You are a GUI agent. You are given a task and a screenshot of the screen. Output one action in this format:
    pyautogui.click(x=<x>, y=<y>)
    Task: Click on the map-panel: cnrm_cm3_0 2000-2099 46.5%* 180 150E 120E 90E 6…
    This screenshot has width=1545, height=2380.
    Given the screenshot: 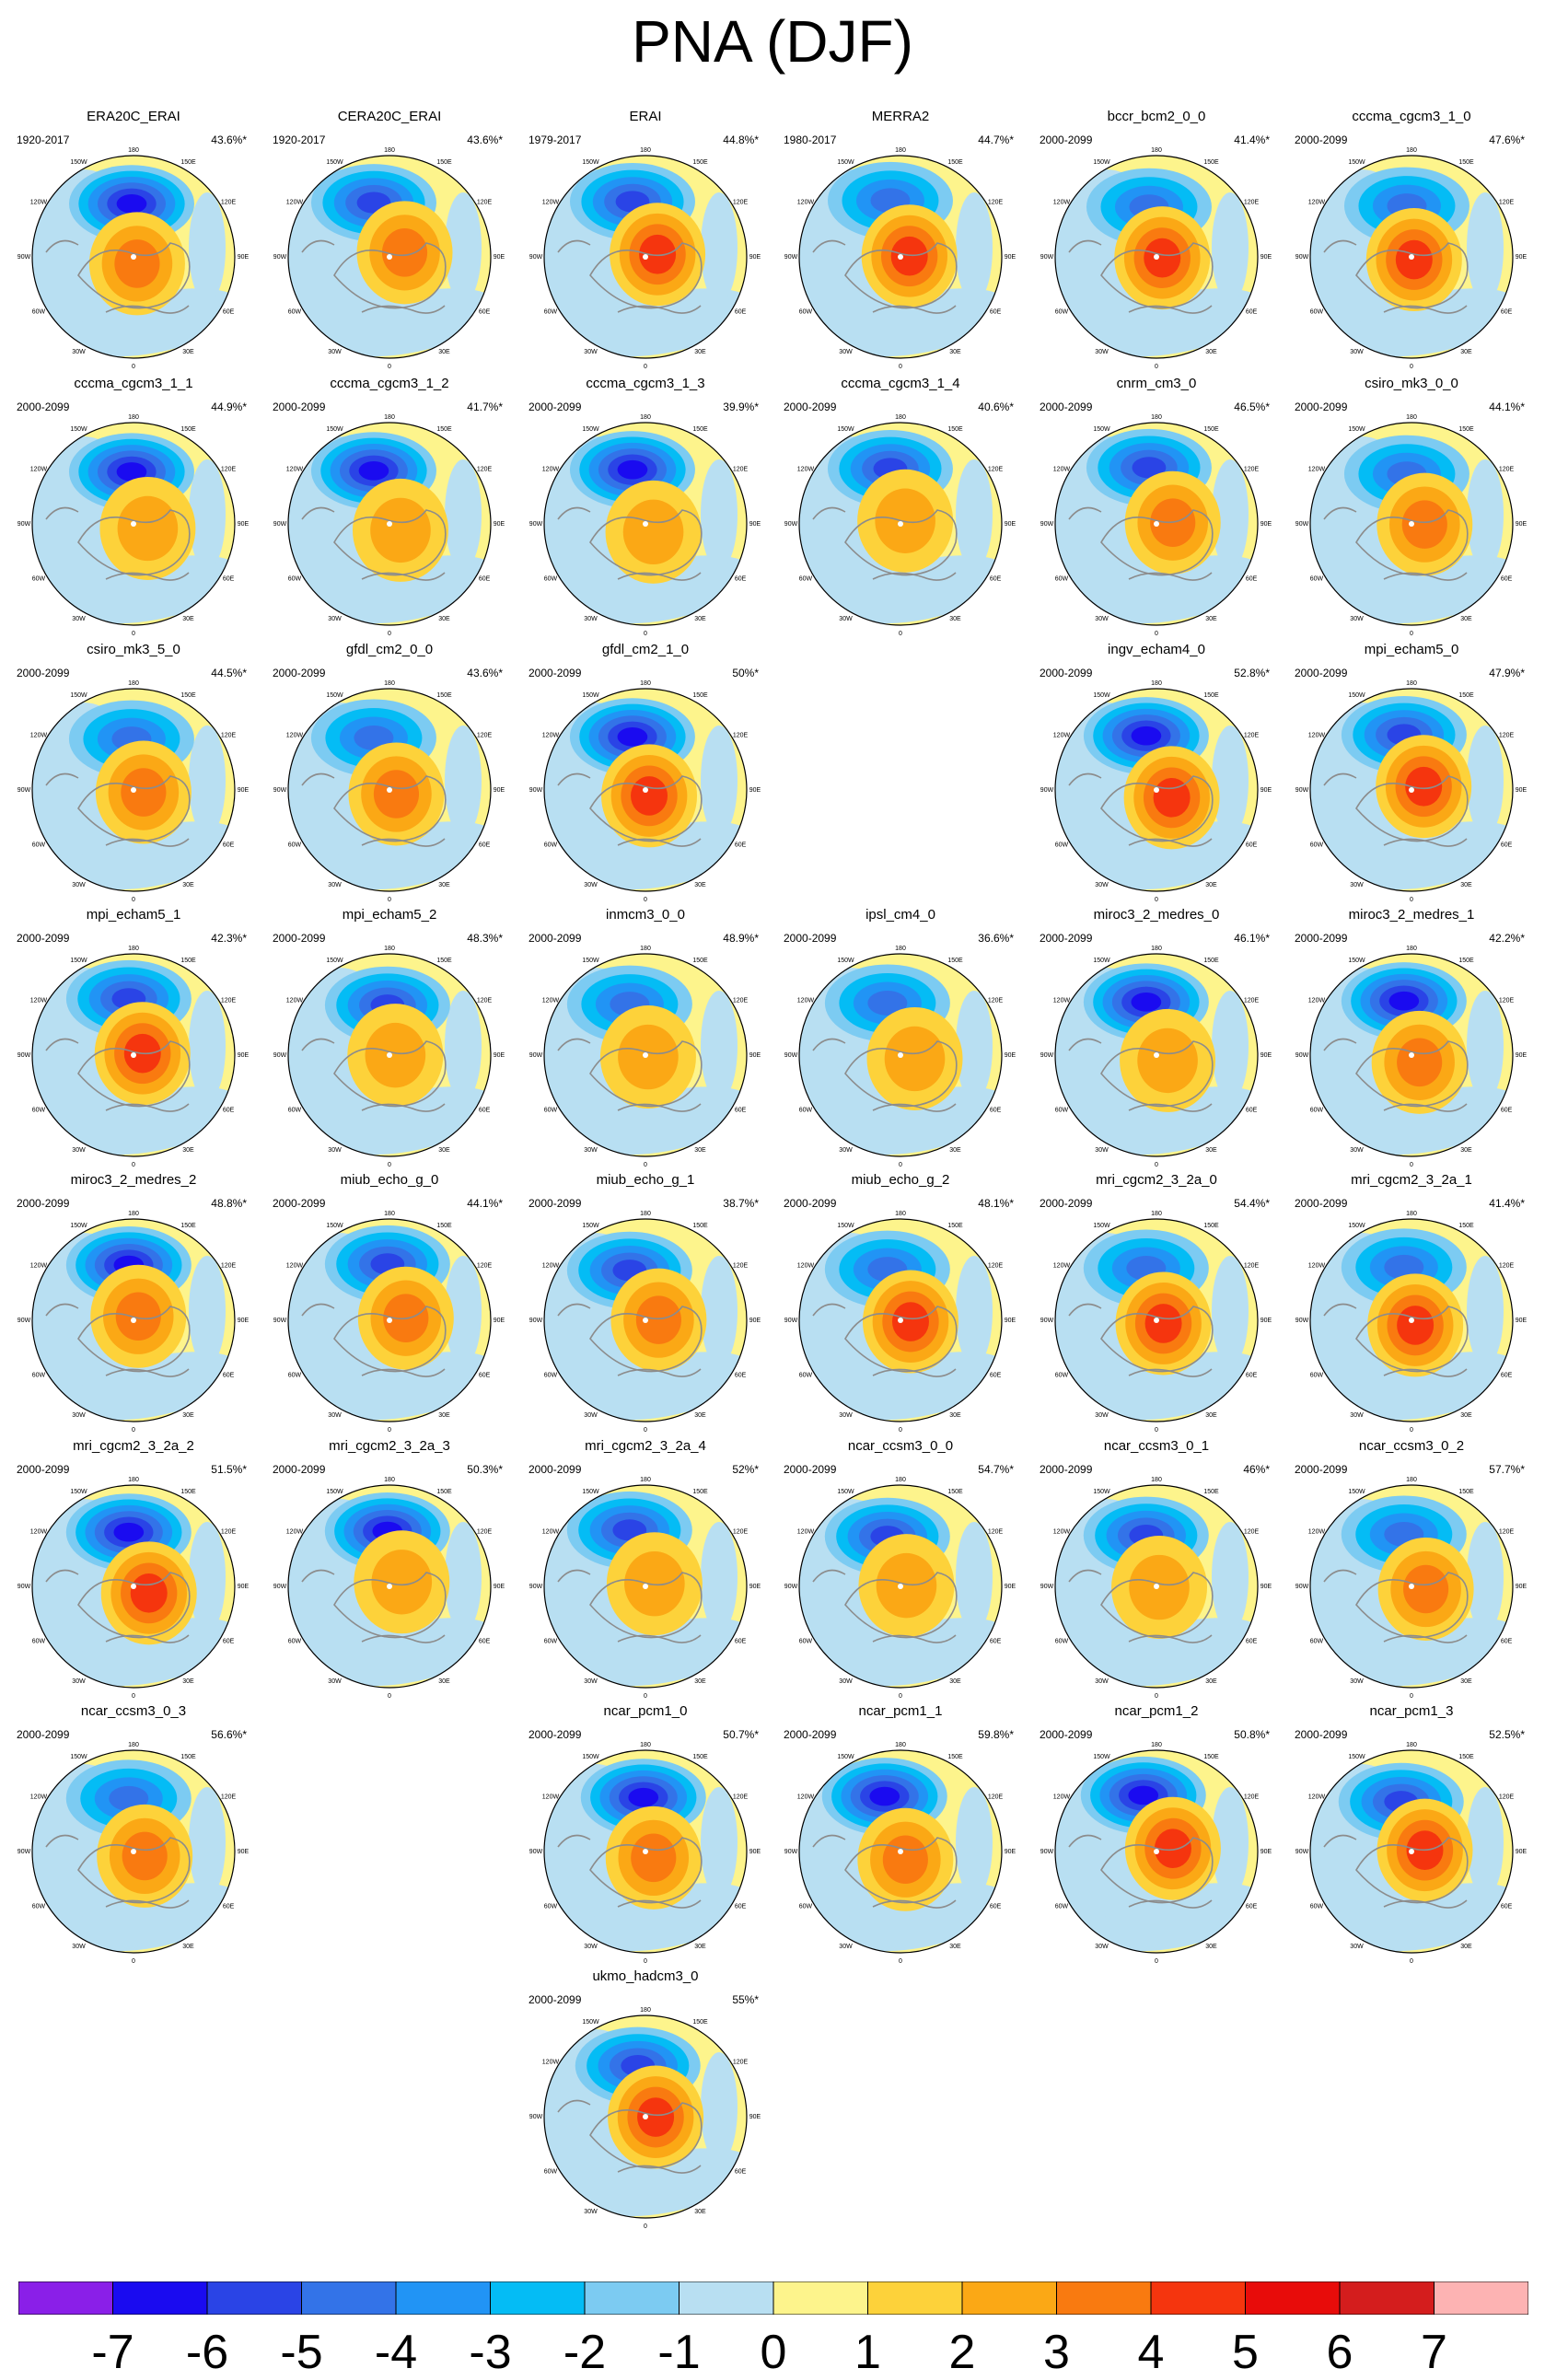 What is the action you would take?
    pyautogui.click(x=1156, y=505)
    